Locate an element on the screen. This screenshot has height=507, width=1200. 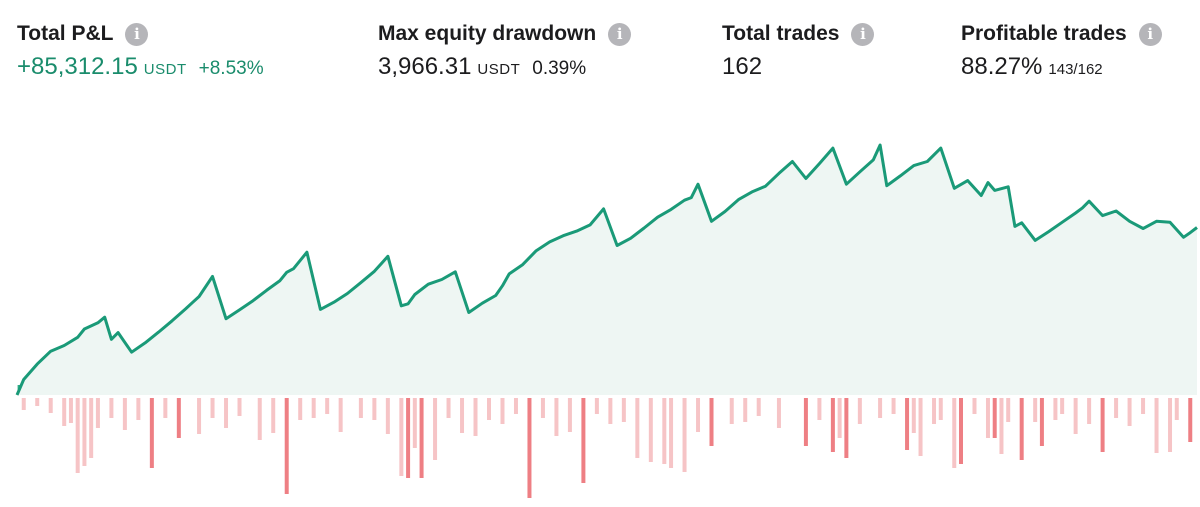
max-drawdown-unit: USDT is located at coordinates (499, 69).